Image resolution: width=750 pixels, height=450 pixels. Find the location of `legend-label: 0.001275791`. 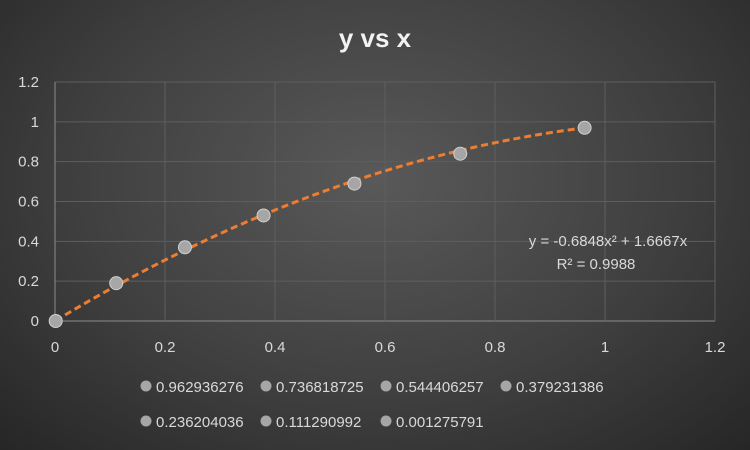

legend-label: 0.001275791 is located at coordinates (440, 422).